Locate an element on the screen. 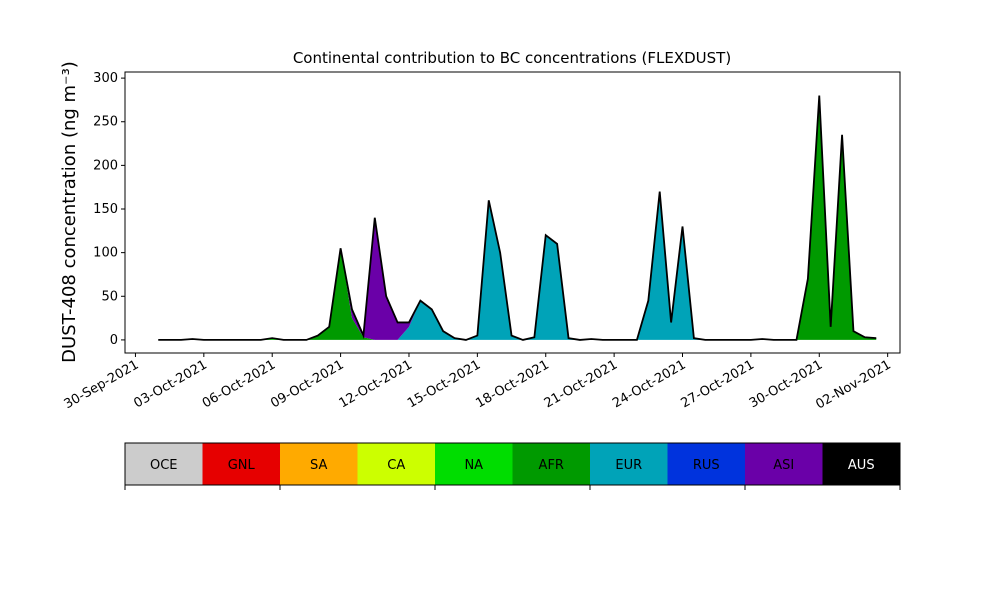 The width and height of the screenshot is (1000, 604). colorbar-label: RUS is located at coordinates (706, 465).